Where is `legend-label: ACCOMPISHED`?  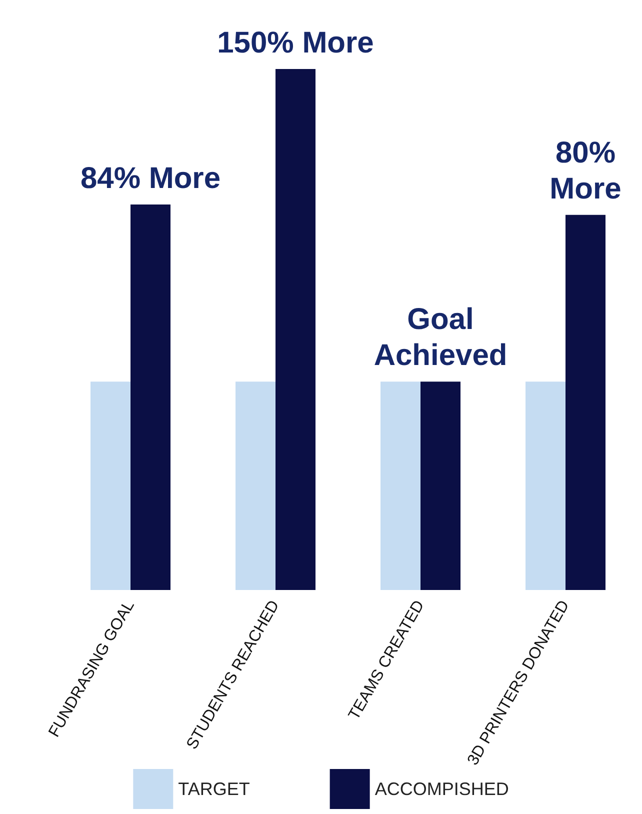
legend-label: ACCOMPISHED is located at coordinates (441, 789).